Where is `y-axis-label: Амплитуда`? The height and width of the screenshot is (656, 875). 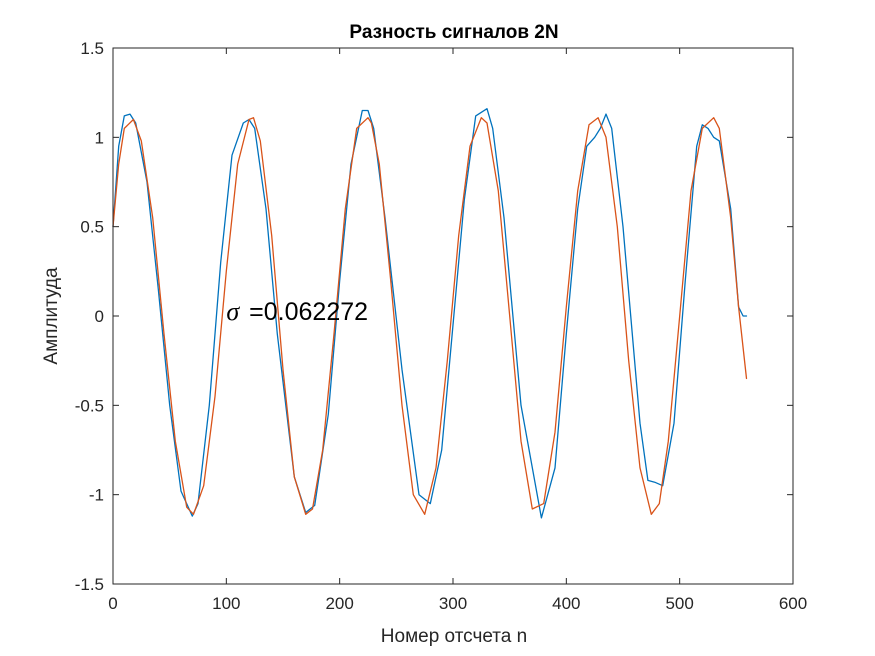
y-axis-label: Амплитуда is located at coordinates (51, 316).